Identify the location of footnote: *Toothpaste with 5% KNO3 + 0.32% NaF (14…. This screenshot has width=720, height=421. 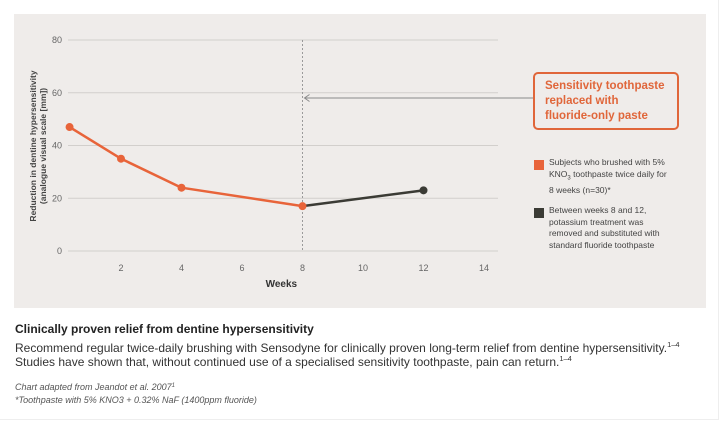
(136, 400).